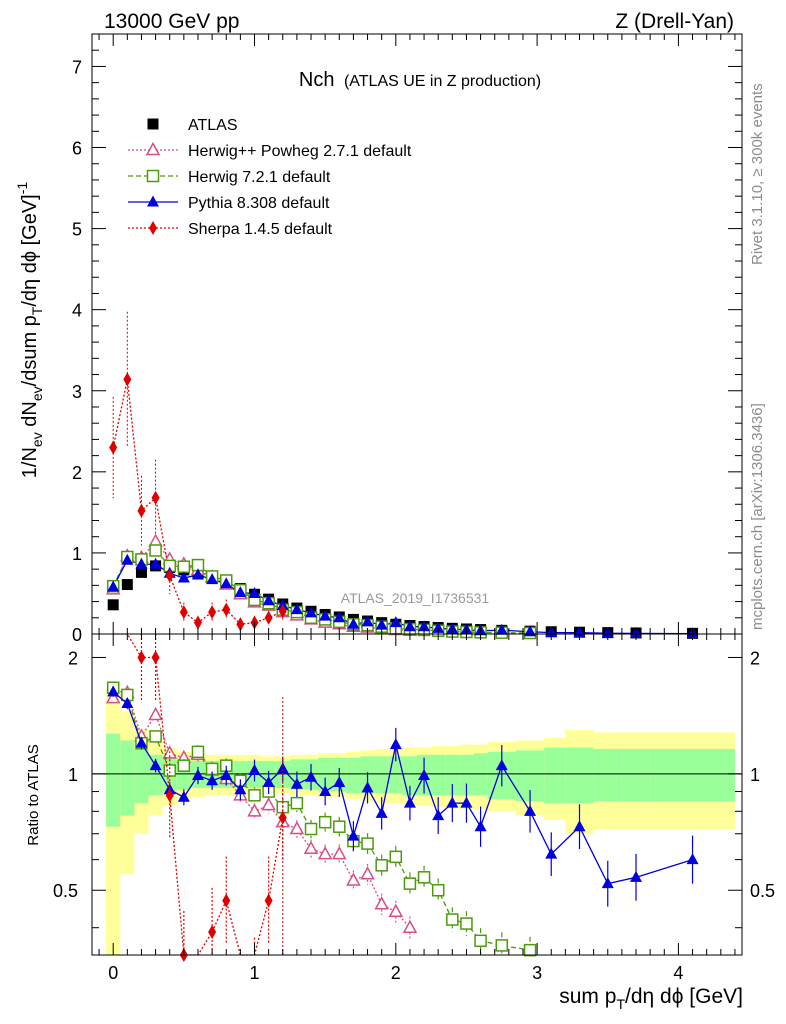 The width and height of the screenshot is (786, 1024). I want to click on mcplots-label: mcplots.cern.ch [arXiv:1306.3436], so click(757, 516).